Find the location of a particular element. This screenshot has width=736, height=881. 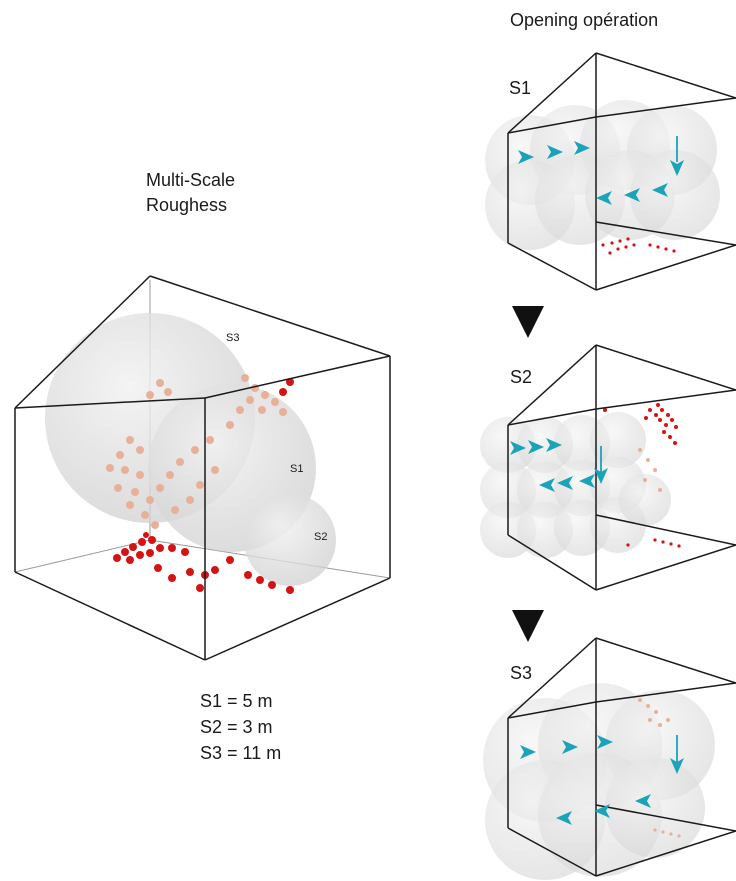

right-title: Opening opération is located at coordinates (584, 20).